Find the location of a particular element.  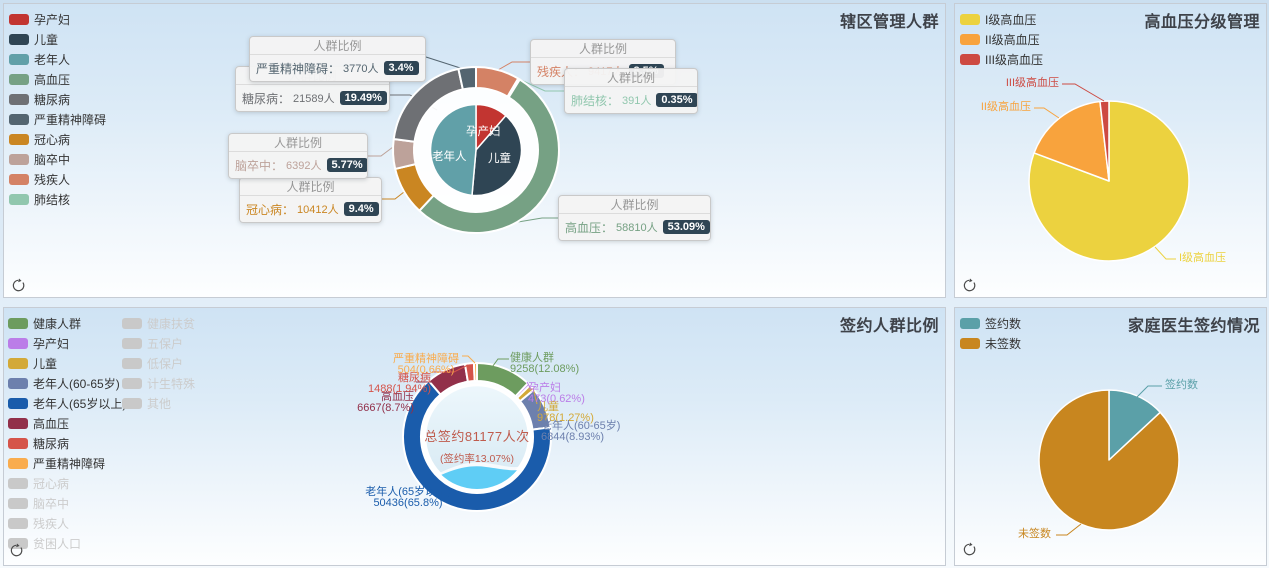

legend: I级高血压 II级高血压 III级高血压 is located at coordinates (1001, 39).